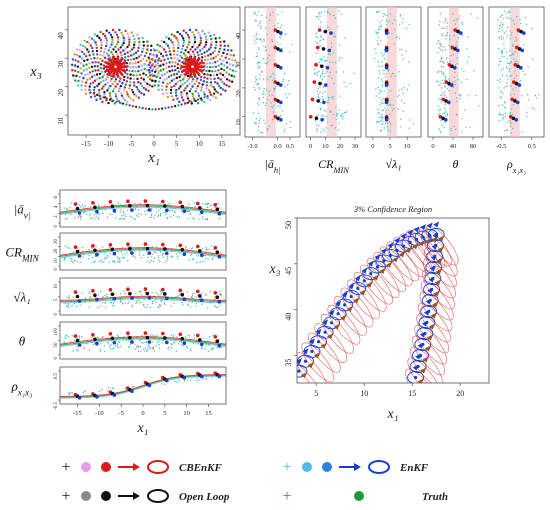  I want to click on conf-ytick-label: 40, so click(288, 317).